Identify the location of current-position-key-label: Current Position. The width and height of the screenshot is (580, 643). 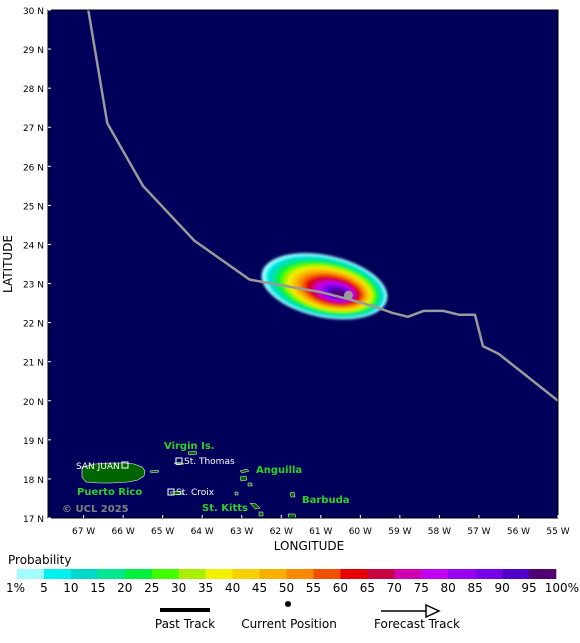
(289, 624).